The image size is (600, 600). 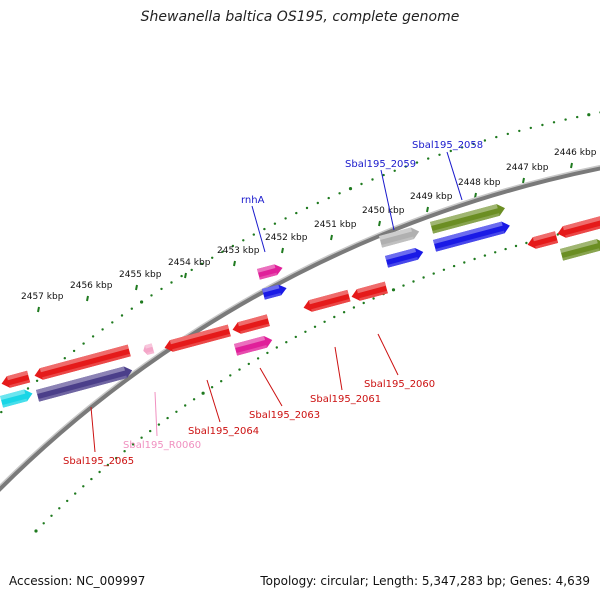 What do you see at coordinates (369, 291) in the screenshot?
I see `gene-sbal195-2060` at bounding box center [369, 291].